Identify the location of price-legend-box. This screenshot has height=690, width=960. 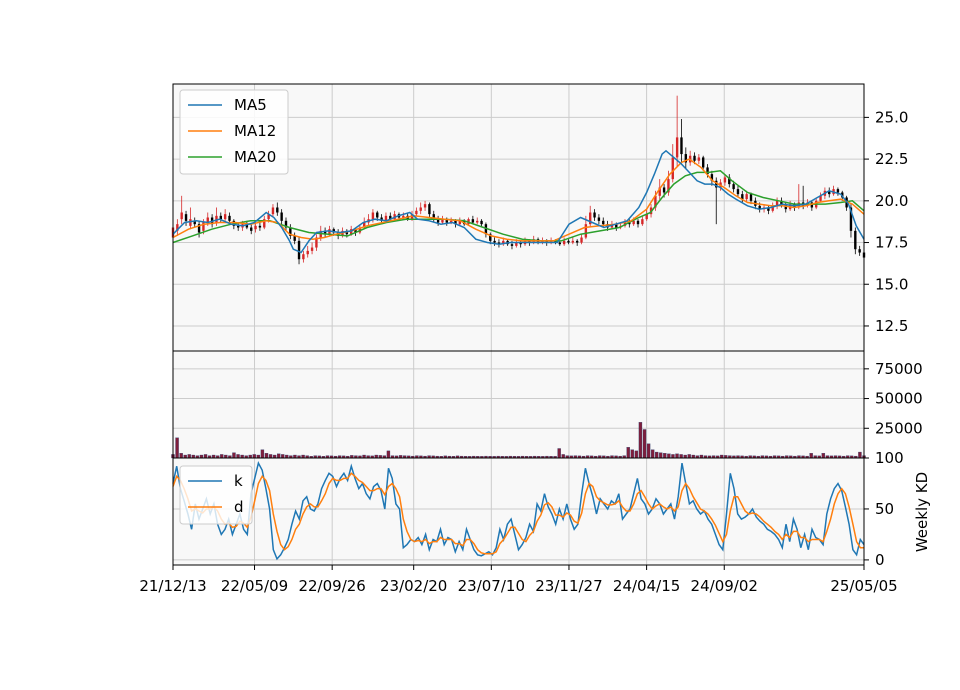
(234, 132).